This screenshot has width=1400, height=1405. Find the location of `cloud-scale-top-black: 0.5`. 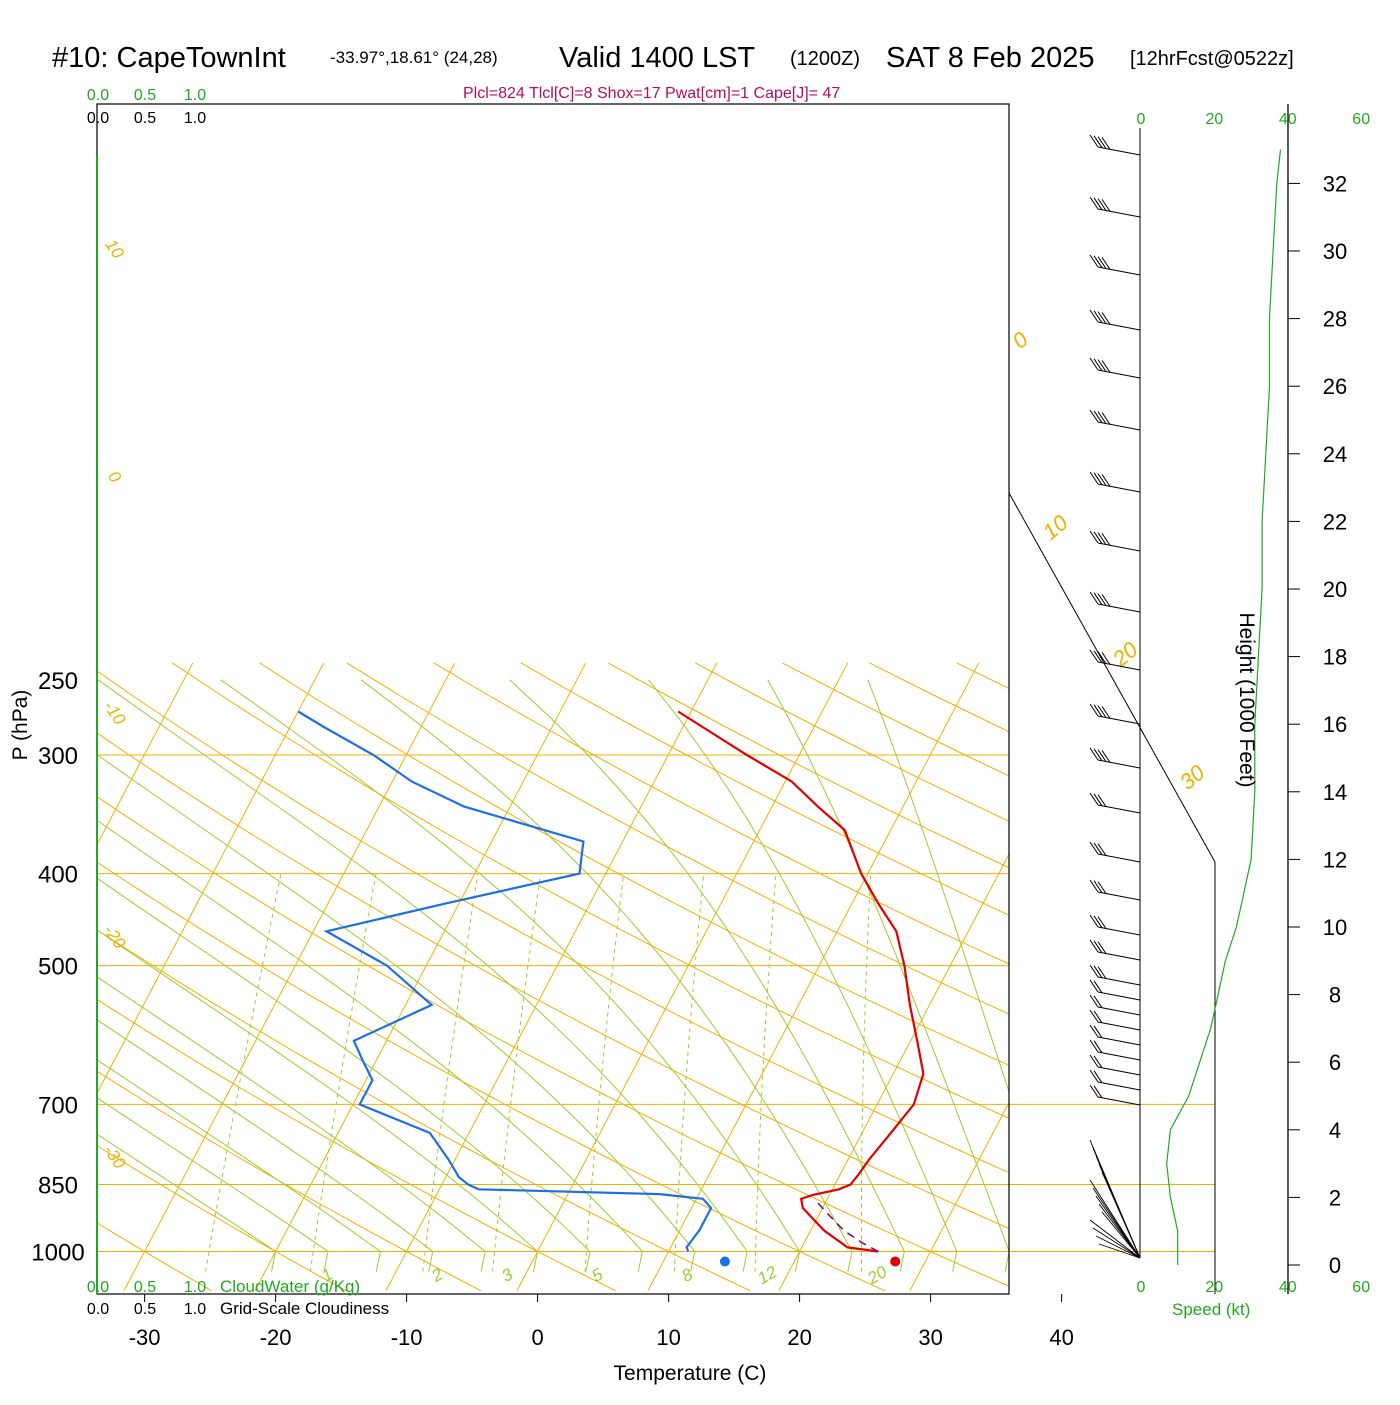

cloud-scale-top-black: 0.5 is located at coordinates (145, 118).